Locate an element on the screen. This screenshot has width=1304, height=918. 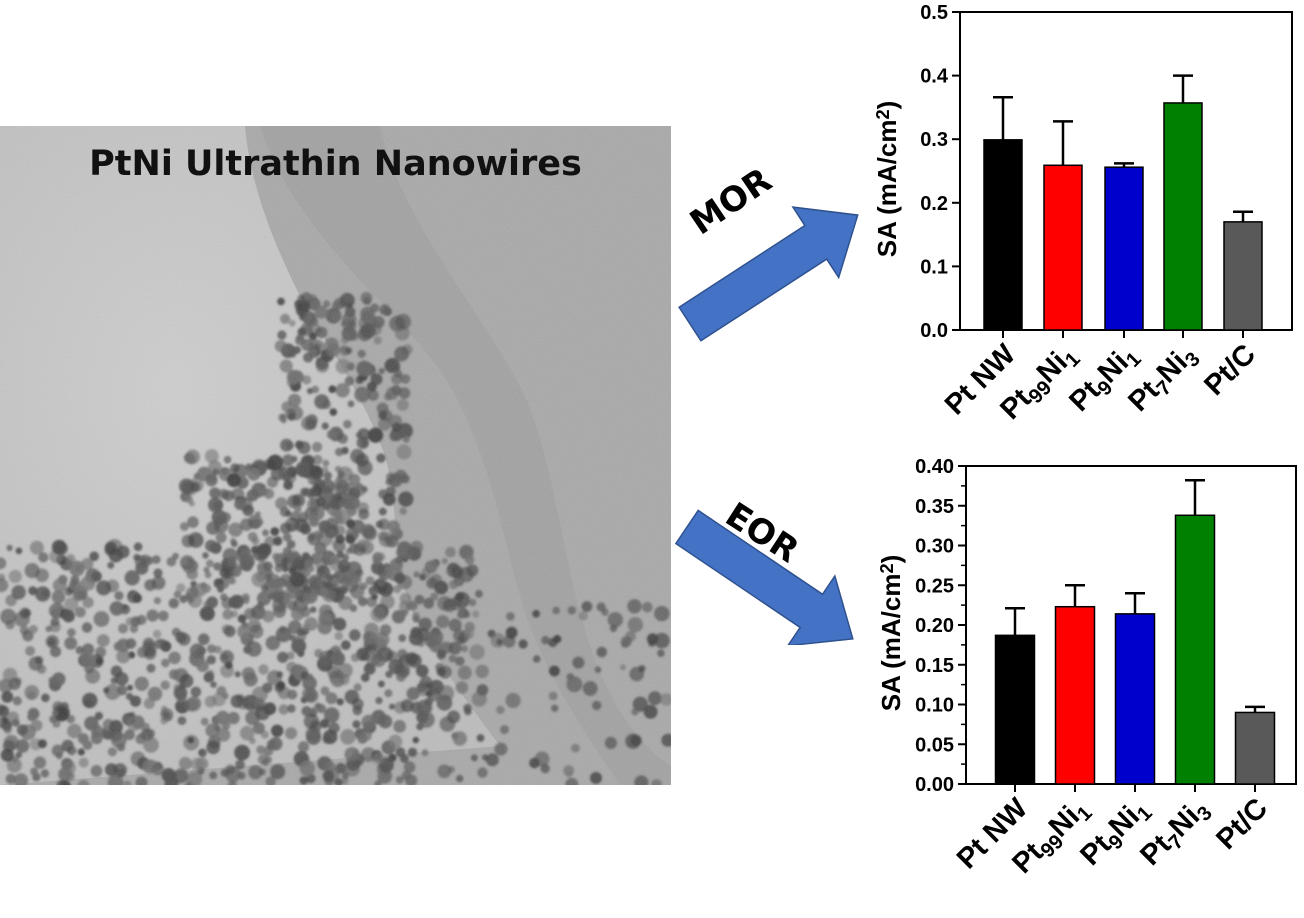
y-tick-label: 0.2 is located at coordinates (934, 204).